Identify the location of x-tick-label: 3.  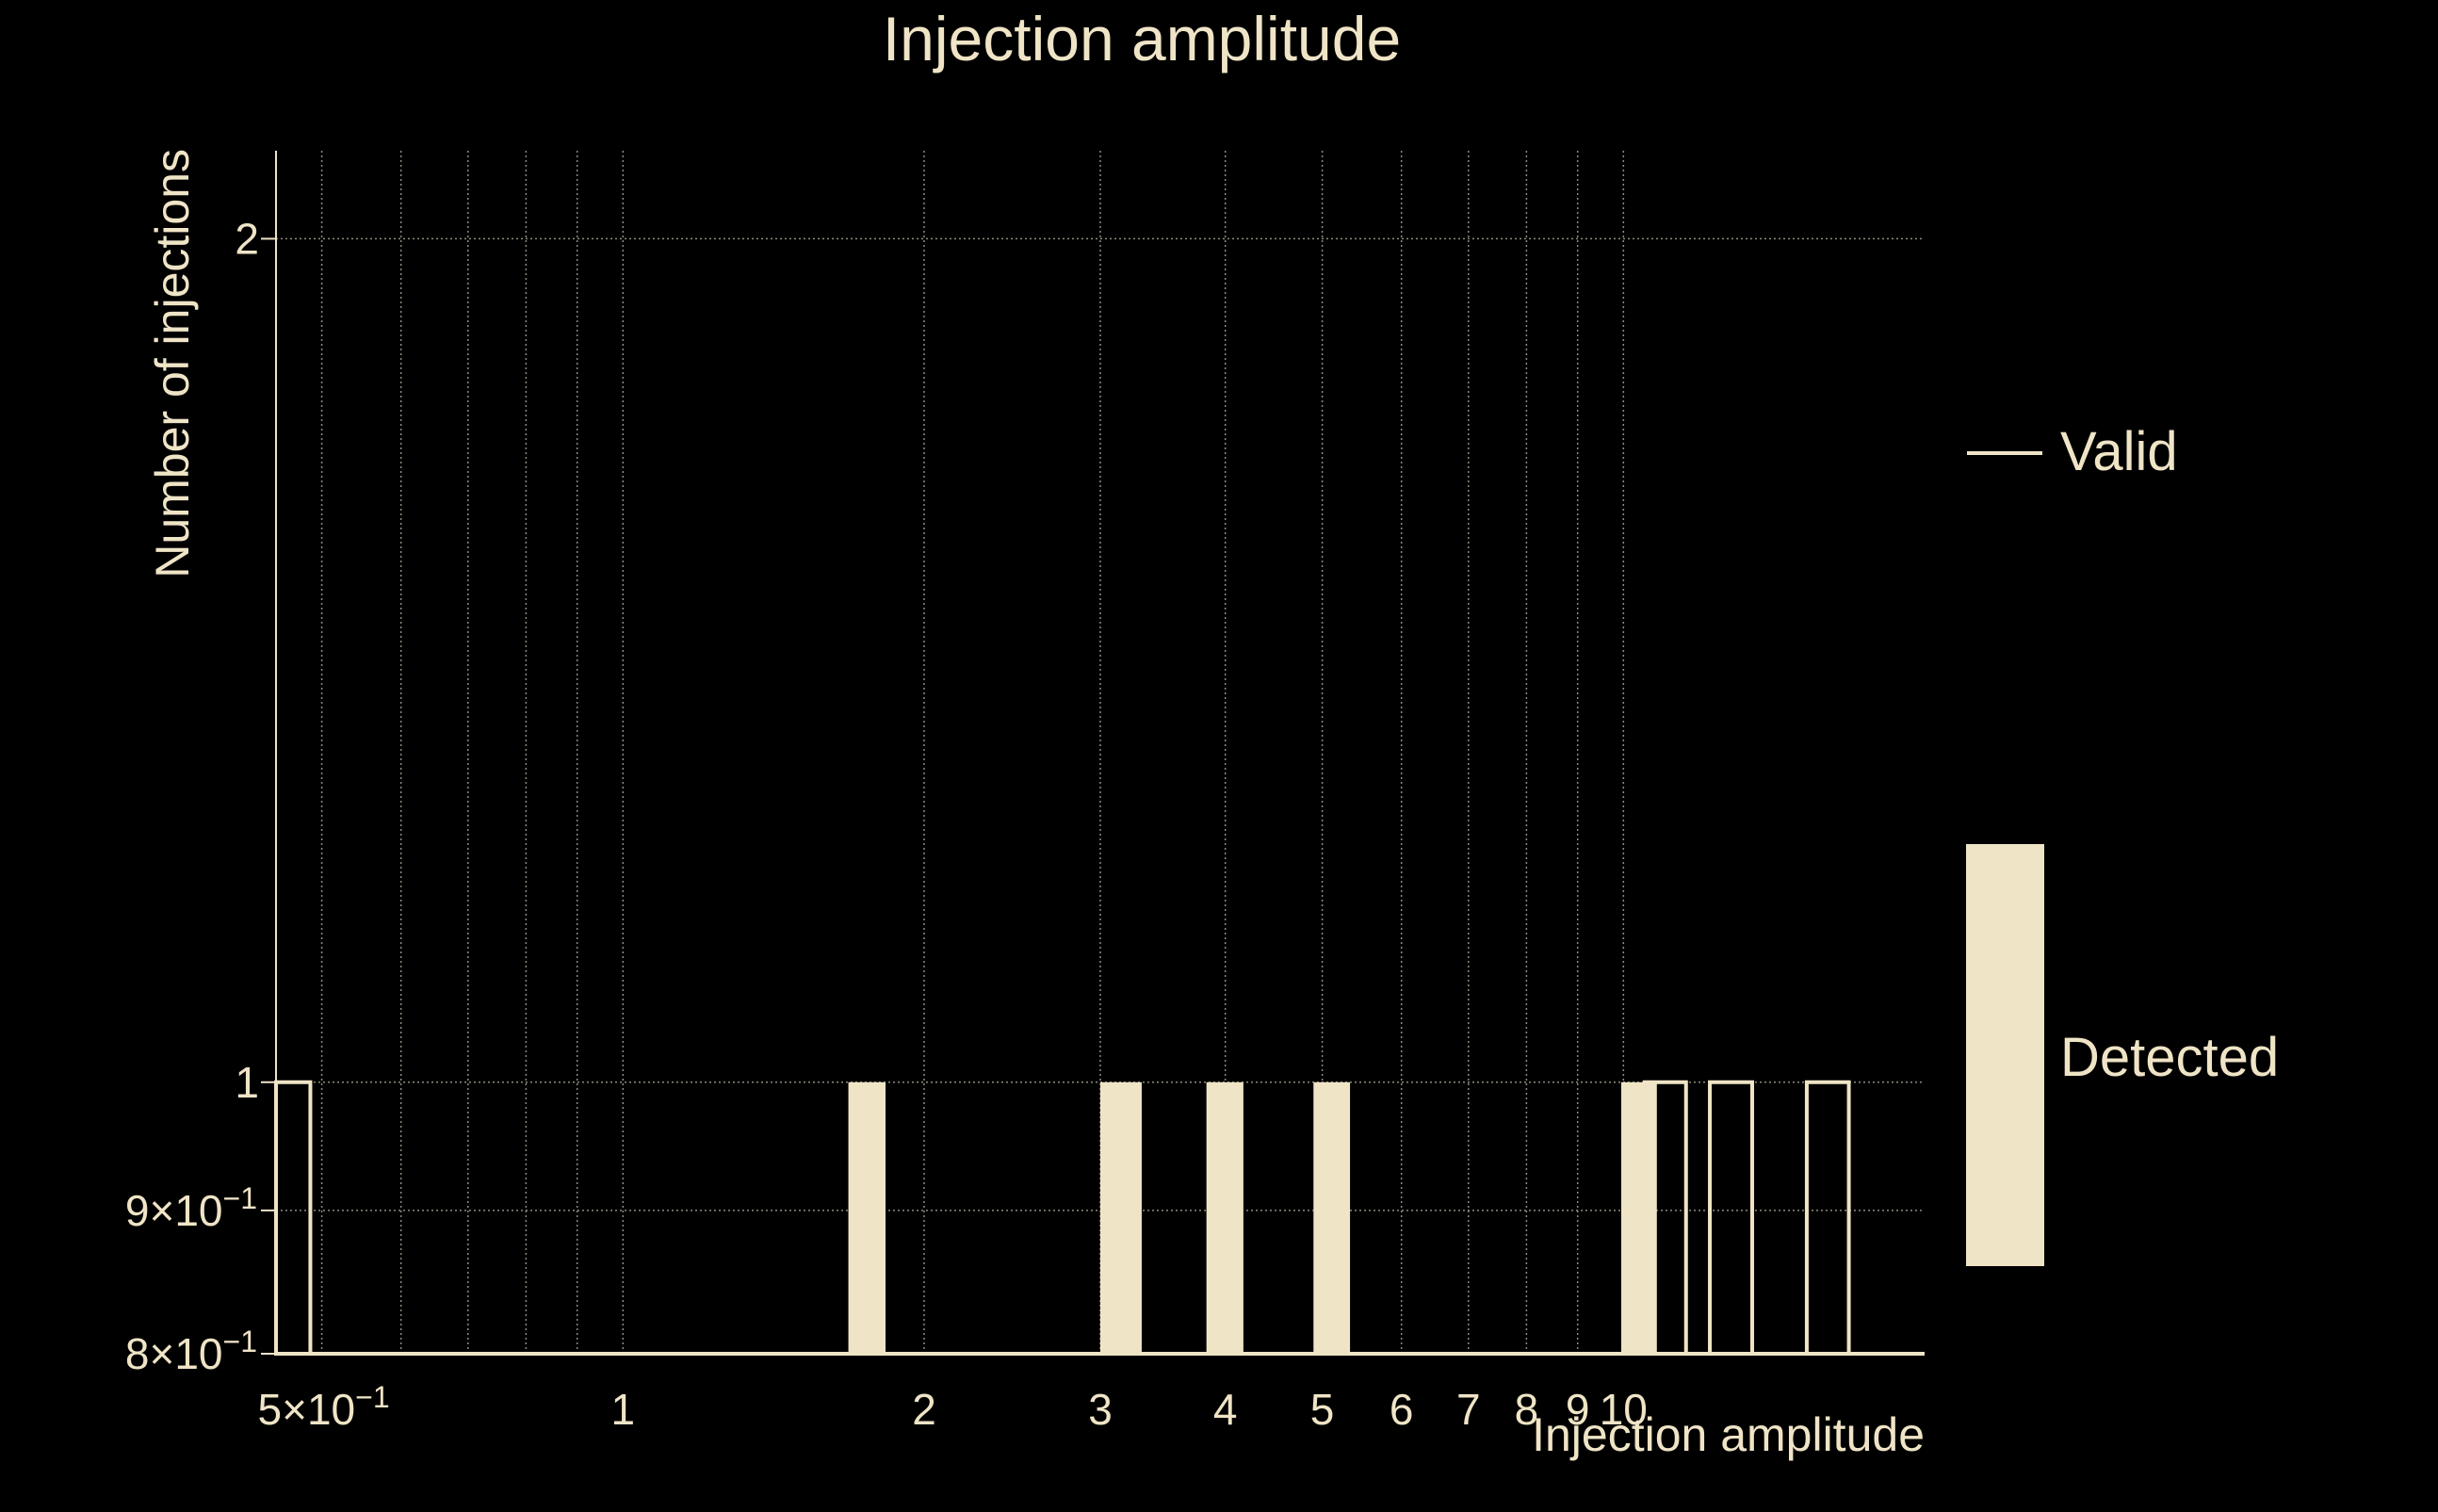
(1100, 1409).